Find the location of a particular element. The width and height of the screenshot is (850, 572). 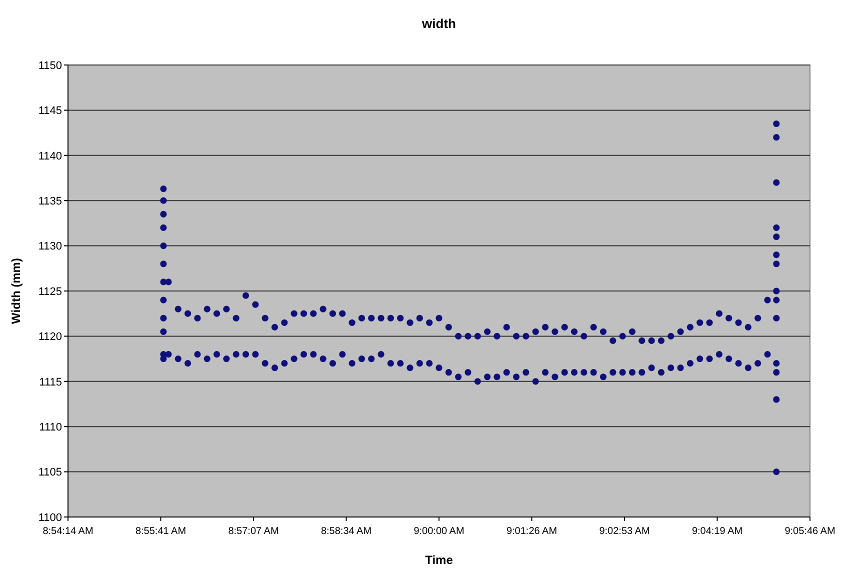

chart-title: width is located at coordinates (438, 23).